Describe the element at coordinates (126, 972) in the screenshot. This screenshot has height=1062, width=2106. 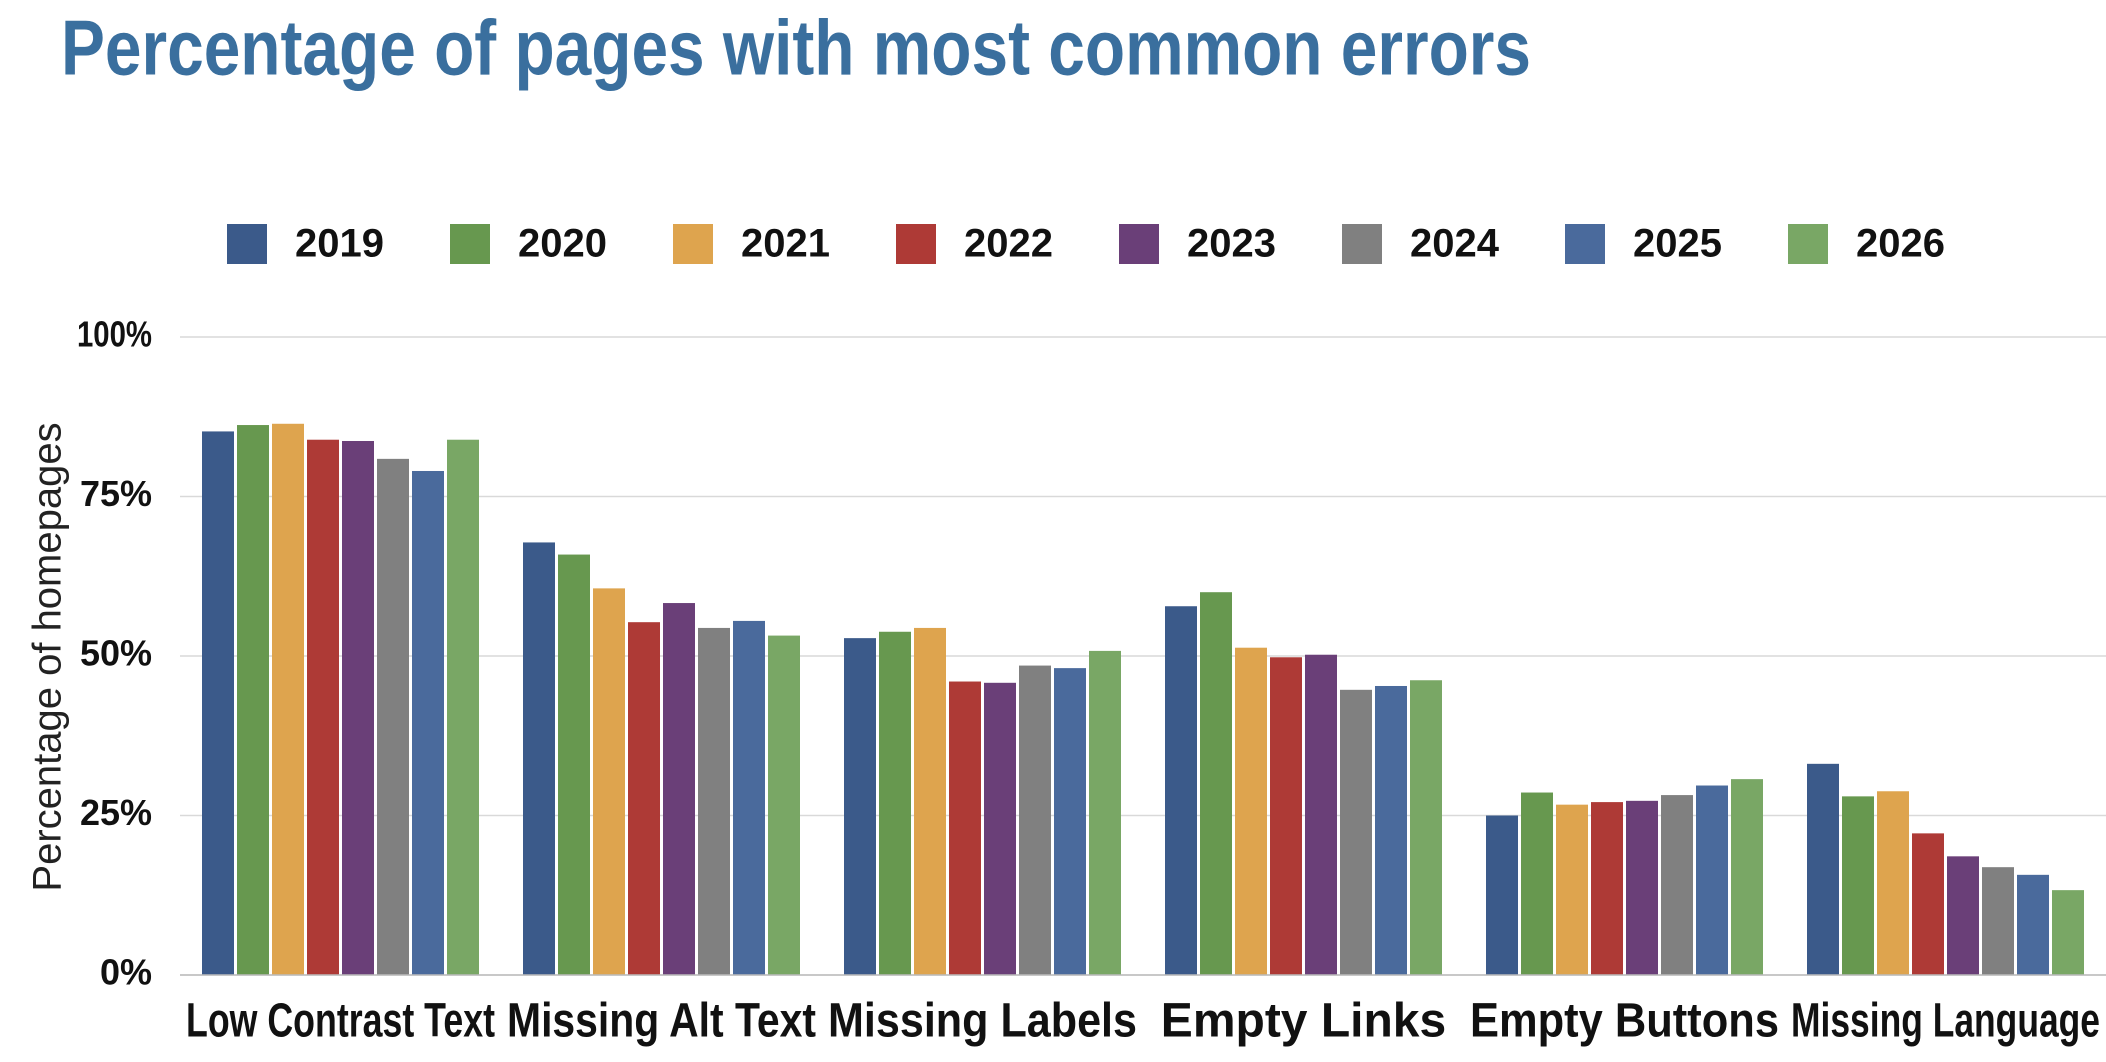
I see `y-tick-label: 0%` at that location.